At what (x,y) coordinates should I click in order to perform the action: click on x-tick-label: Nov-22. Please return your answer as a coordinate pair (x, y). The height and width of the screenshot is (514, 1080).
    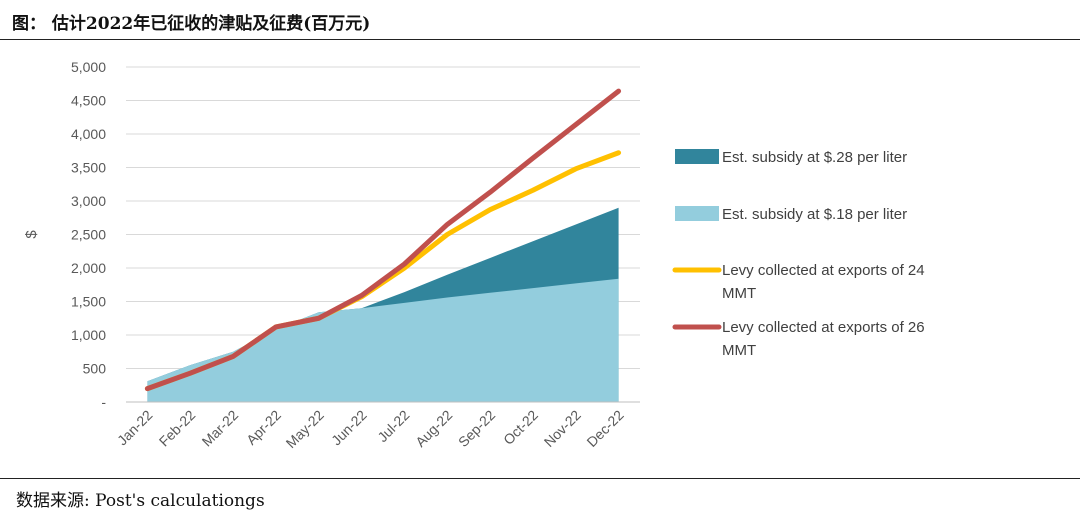
    Looking at the image, I should click on (562, 428).